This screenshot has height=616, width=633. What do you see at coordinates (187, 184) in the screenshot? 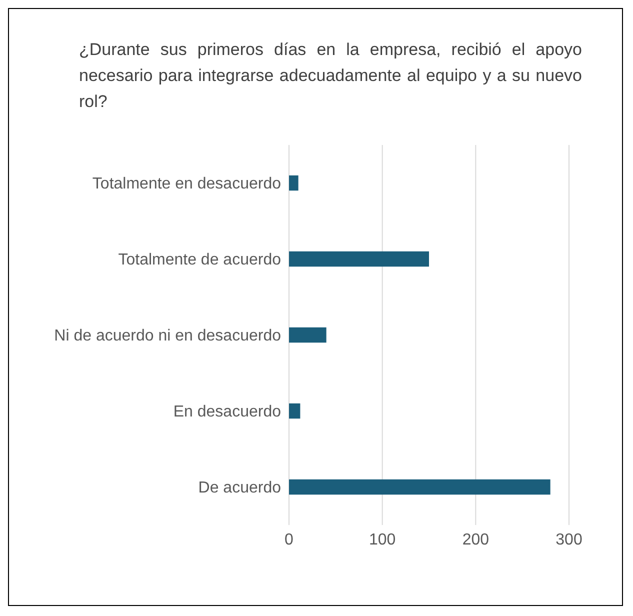
I see `y-tick-label: Totalmente en desacuerdo` at bounding box center [187, 184].